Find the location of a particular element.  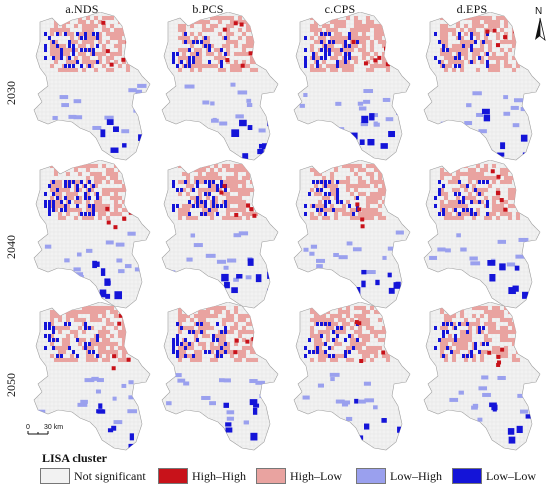

legend-title: LISA cluster is located at coordinates (75, 458).